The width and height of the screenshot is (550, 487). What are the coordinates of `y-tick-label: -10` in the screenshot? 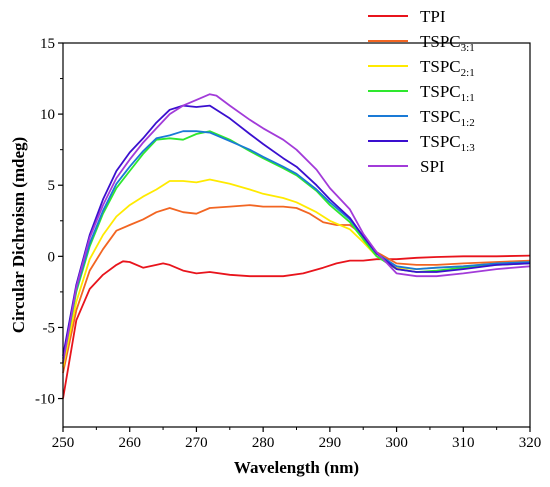 It's located at (45, 400).